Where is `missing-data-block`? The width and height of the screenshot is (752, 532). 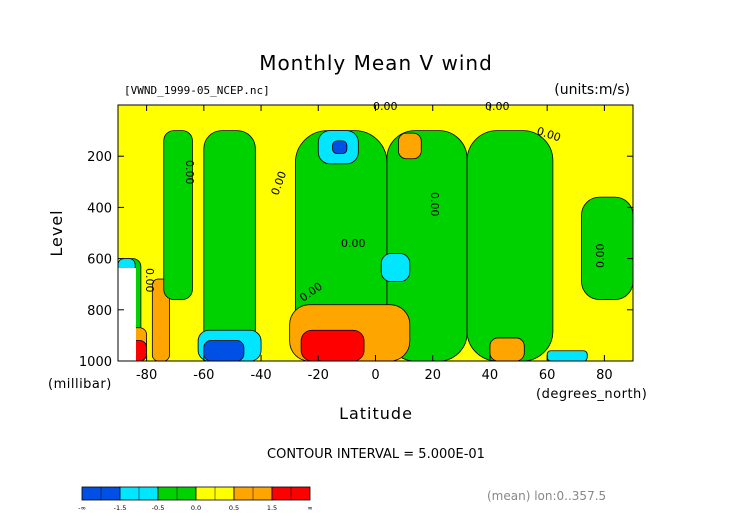 missing-data-block is located at coordinates (127, 314).